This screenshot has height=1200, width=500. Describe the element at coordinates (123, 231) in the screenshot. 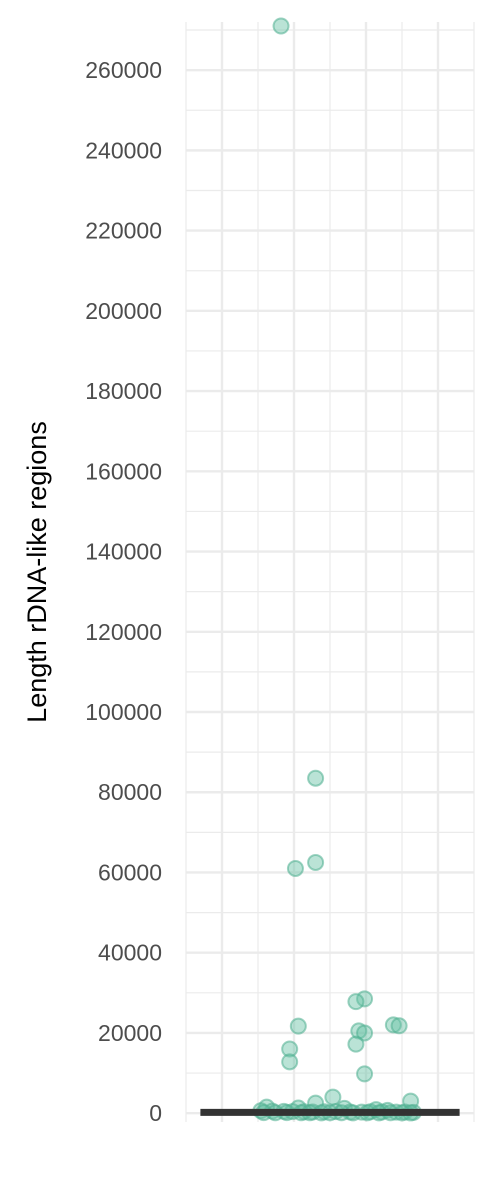

I see `y-tick-label: 220000` at that location.